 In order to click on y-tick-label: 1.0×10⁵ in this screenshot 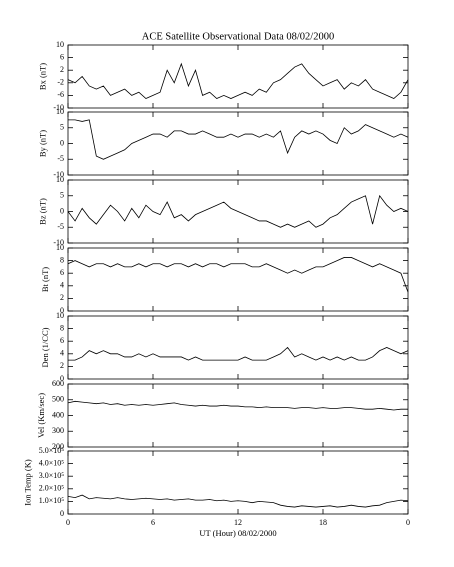, I will do `click(52, 500)`.